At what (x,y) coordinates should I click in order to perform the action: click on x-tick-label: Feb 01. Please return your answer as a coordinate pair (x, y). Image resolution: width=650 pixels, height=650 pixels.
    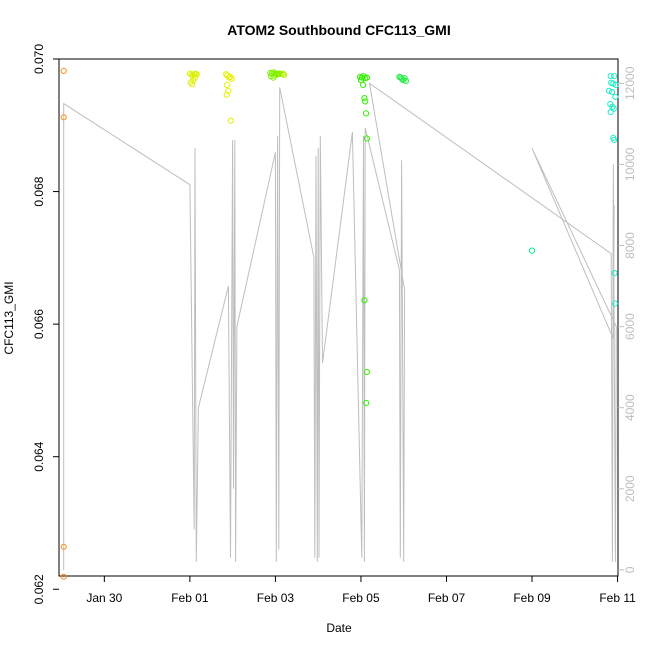
    Looking at the image, I should click on (190, 598).